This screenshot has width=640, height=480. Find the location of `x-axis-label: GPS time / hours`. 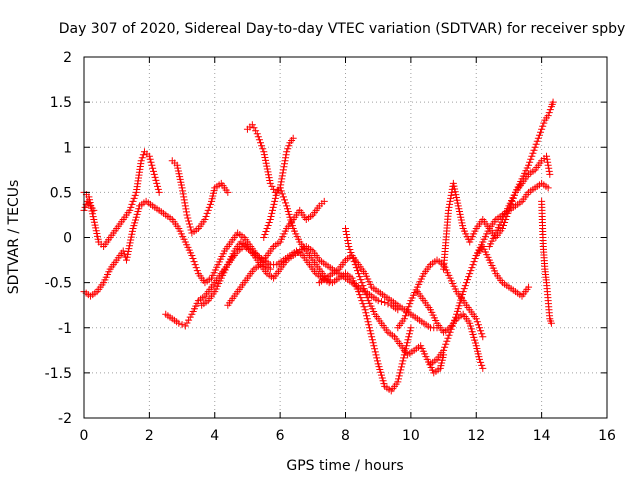

x-axis-label: GPS time / hours is located at coordinates (344, 466).